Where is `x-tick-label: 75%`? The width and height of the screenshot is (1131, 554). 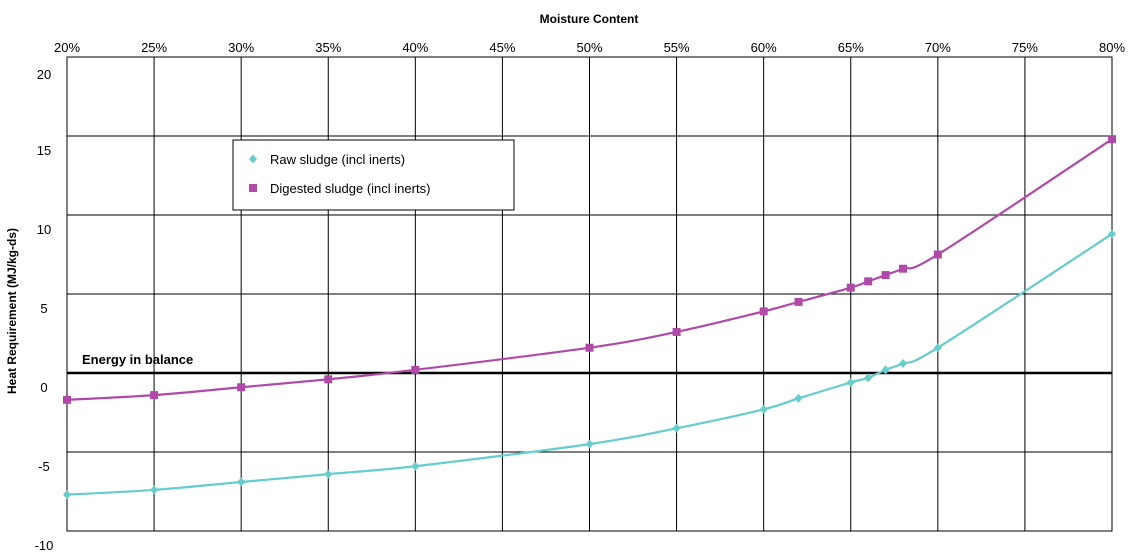 x-tick-label: 75% is located at coordinates (1025, 47).